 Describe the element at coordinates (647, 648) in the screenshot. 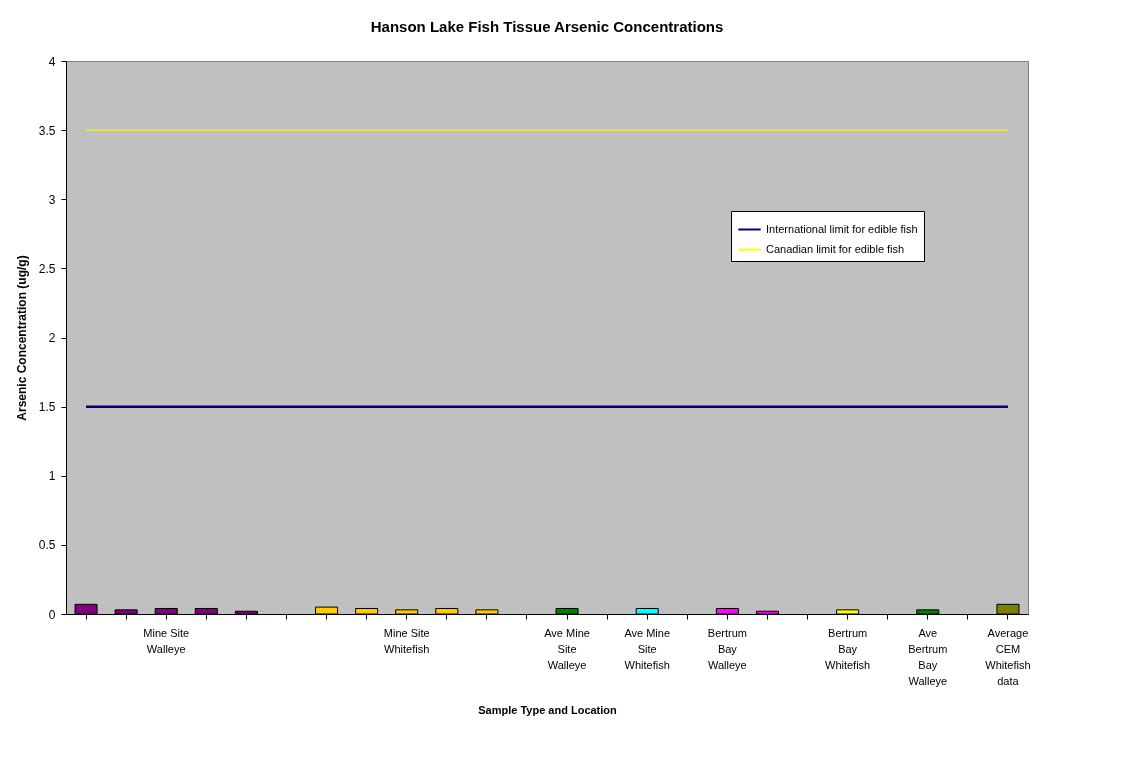

I see `x-tick-label: Ave Mine Site Whitefish` at that location.